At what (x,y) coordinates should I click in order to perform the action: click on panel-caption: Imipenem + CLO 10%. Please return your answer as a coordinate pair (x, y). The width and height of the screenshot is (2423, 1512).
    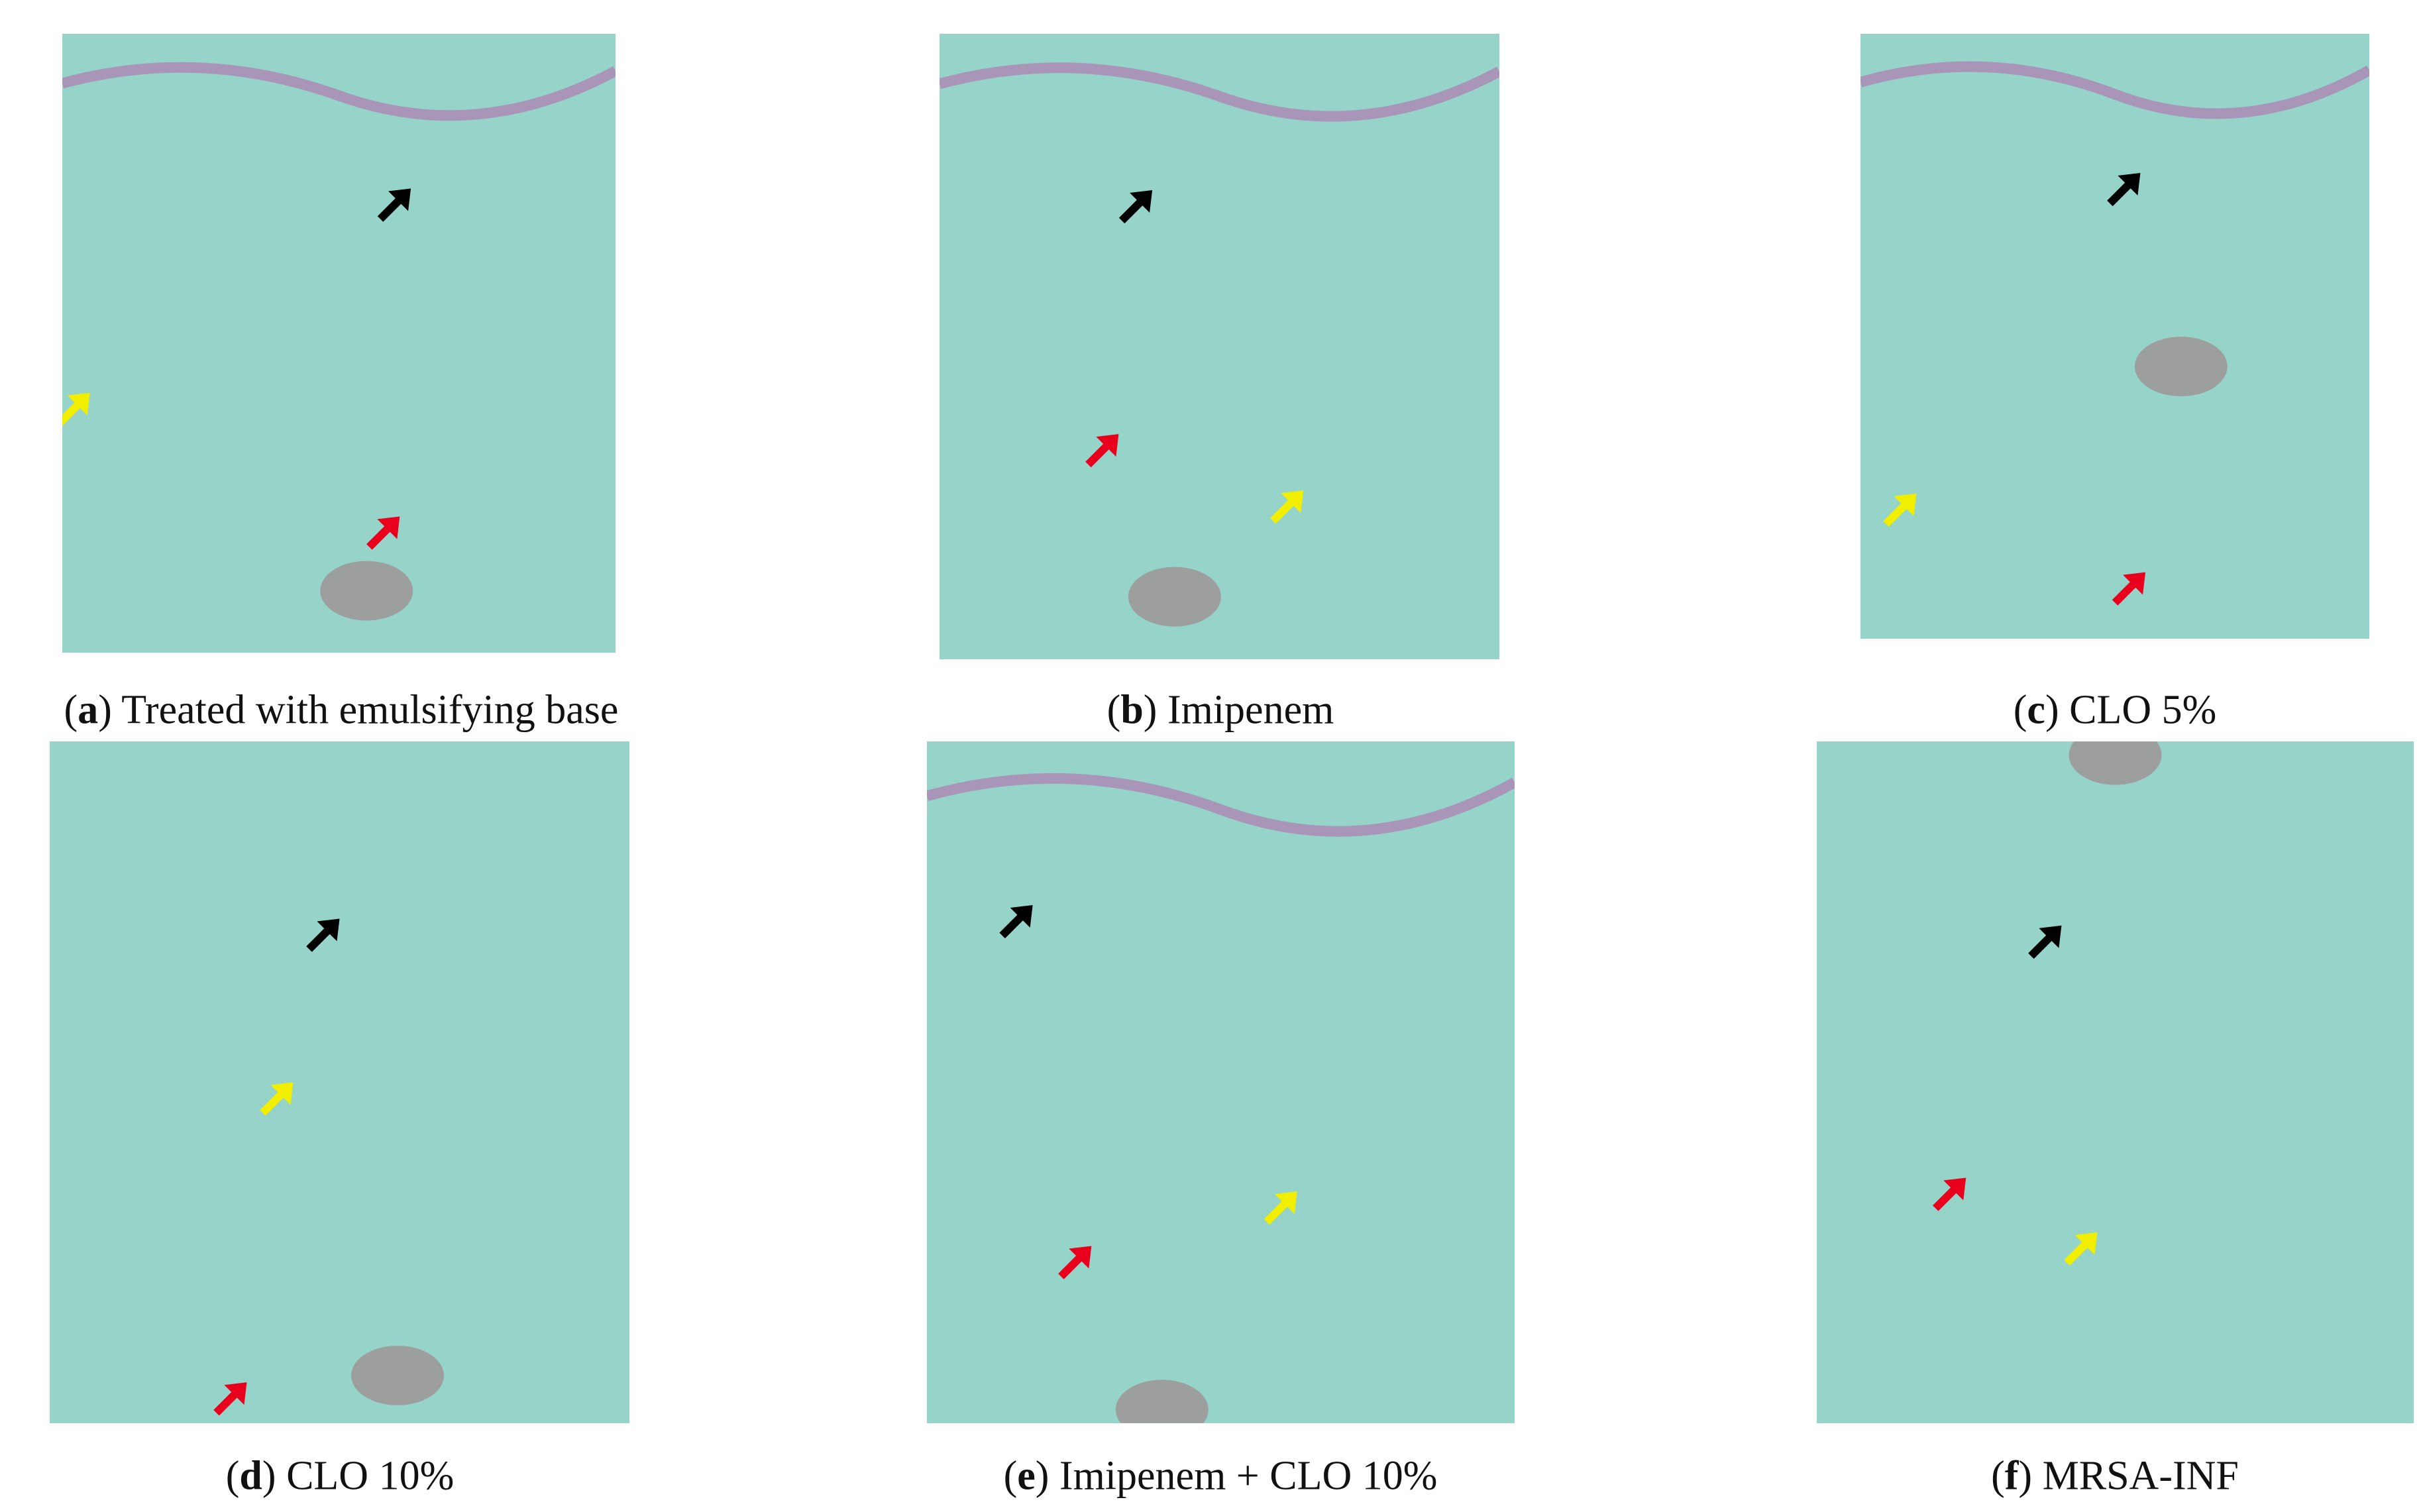
    Looking at the image, I should click on (1249, 1476).